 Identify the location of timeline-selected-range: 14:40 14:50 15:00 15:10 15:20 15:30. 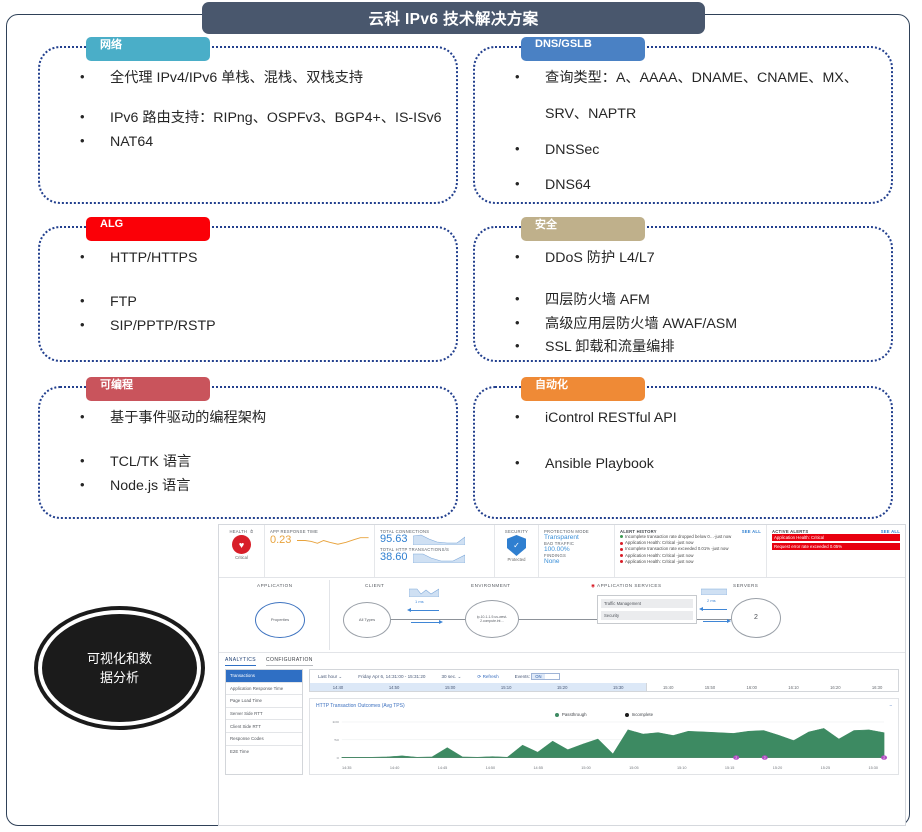
(478, 687).